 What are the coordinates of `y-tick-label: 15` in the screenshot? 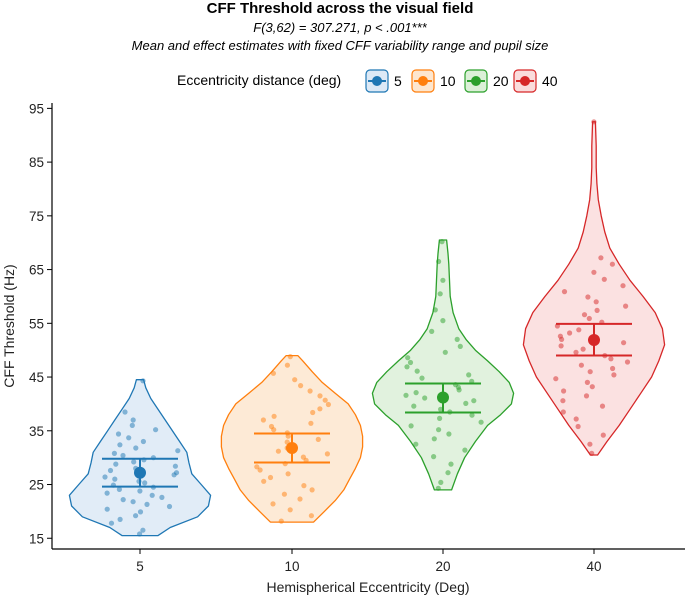 It's located at (36, 538).